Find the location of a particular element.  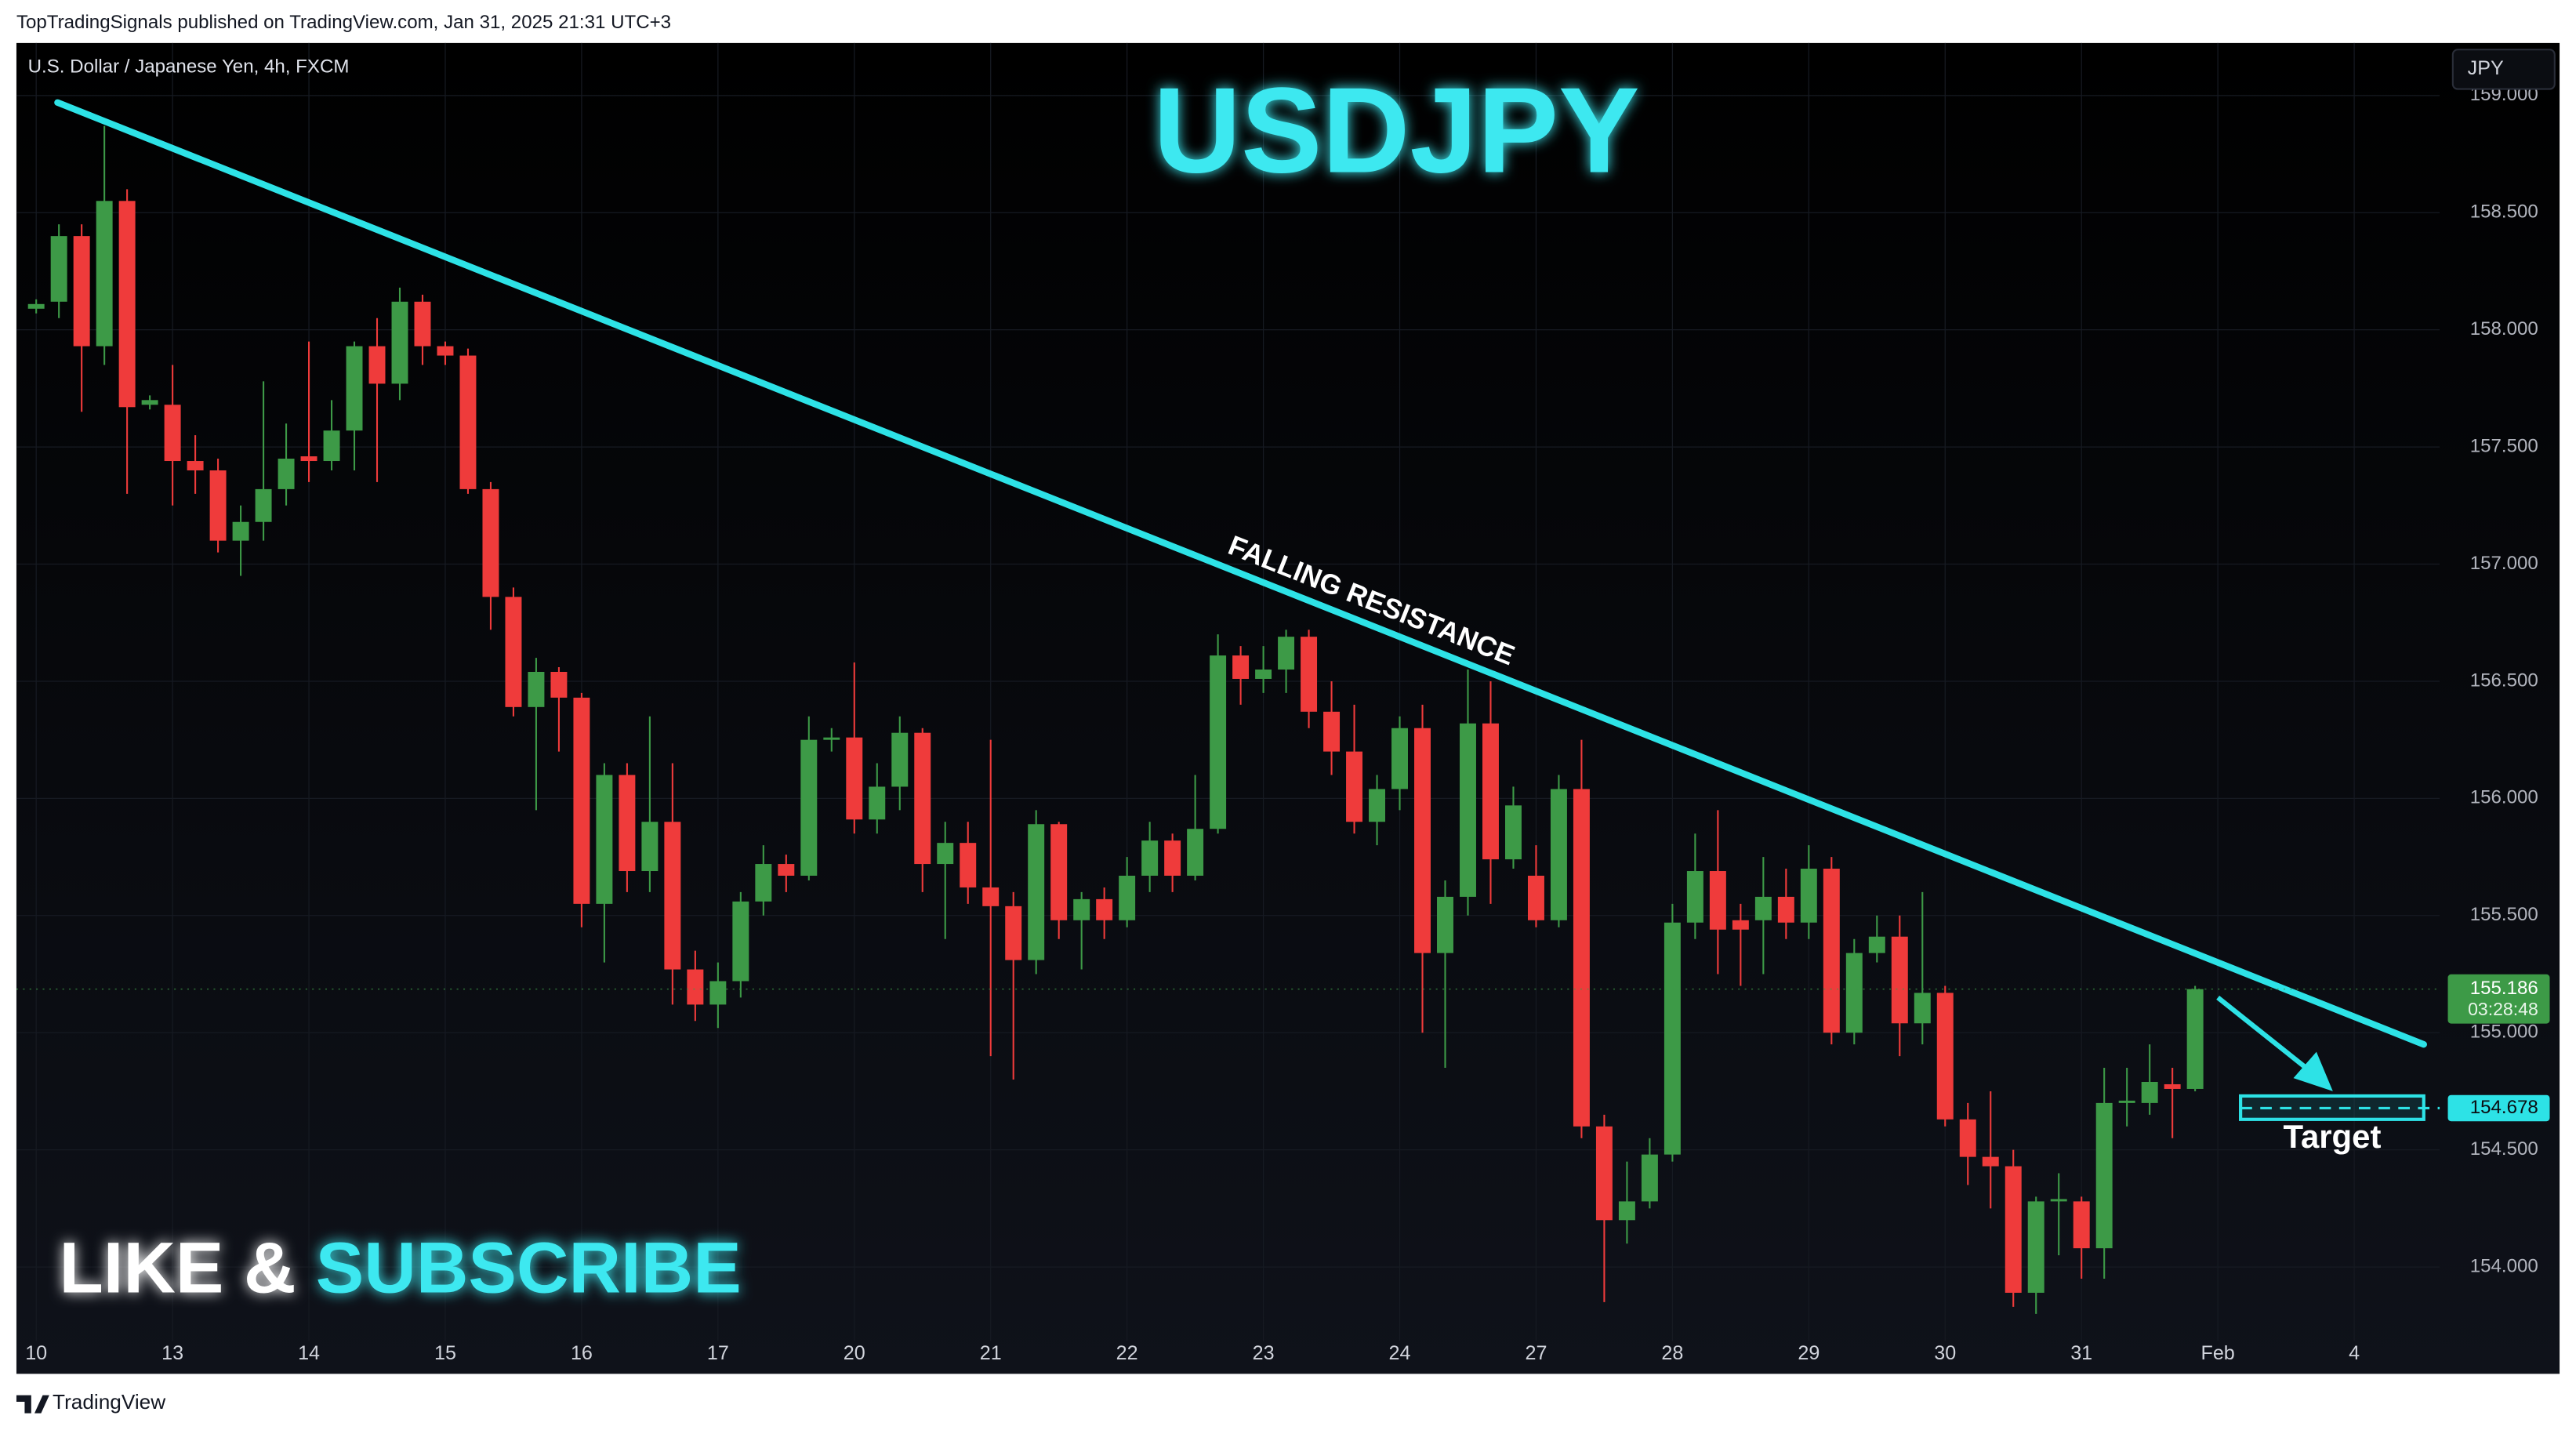

y-tick-label: 157.500 is located at coordinates (2504, 445).